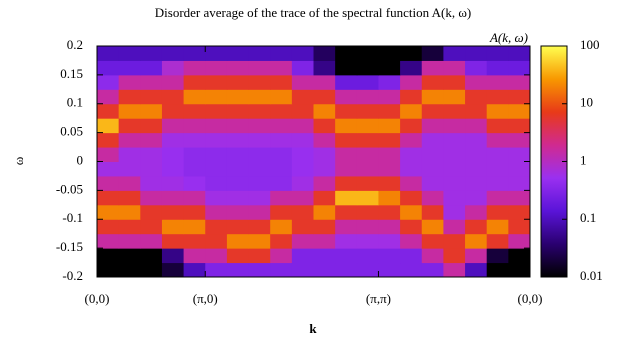 This screenshot has width=620, height=341. What do you see at coordinates (313, 328) in the screenshot?
I see `x-axis-label: k` at bounding box center [313, 328].